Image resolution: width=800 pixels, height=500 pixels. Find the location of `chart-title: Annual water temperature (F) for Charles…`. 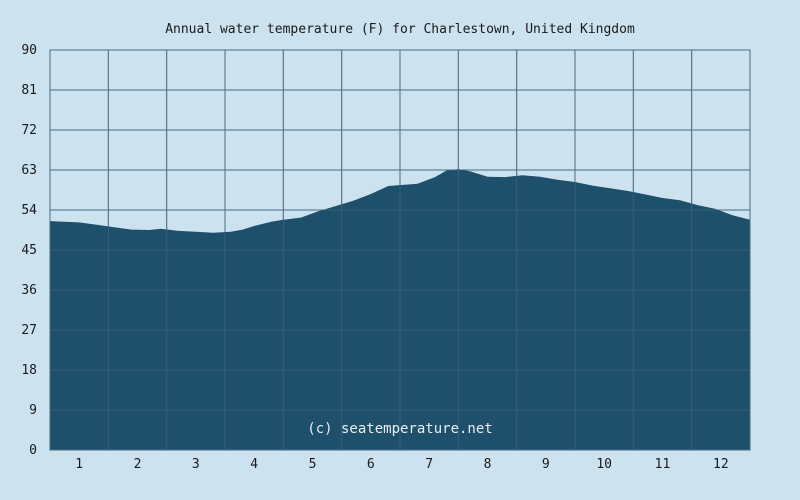

chart-title: Annual water temperature (F) for Charles… is located at coordinates (400, 29).